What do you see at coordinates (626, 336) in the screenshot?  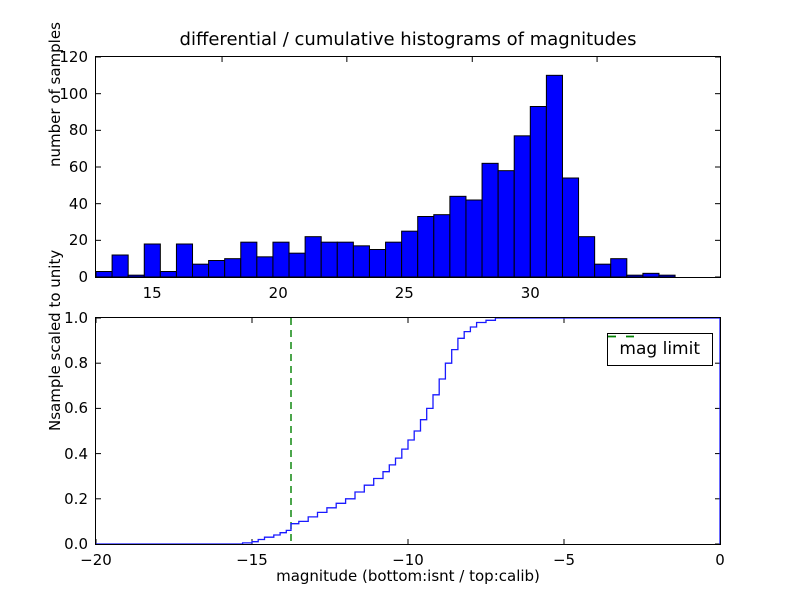 I see `legend-dash-icon` at bounding box center [626, 336].